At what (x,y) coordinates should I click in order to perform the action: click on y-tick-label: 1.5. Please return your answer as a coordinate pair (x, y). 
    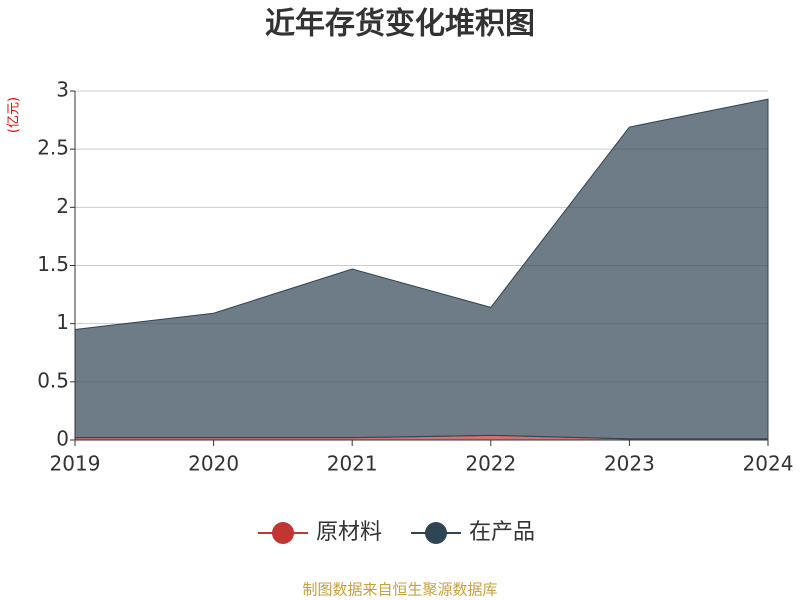
    Looking at the image, I should click on (53, 264).